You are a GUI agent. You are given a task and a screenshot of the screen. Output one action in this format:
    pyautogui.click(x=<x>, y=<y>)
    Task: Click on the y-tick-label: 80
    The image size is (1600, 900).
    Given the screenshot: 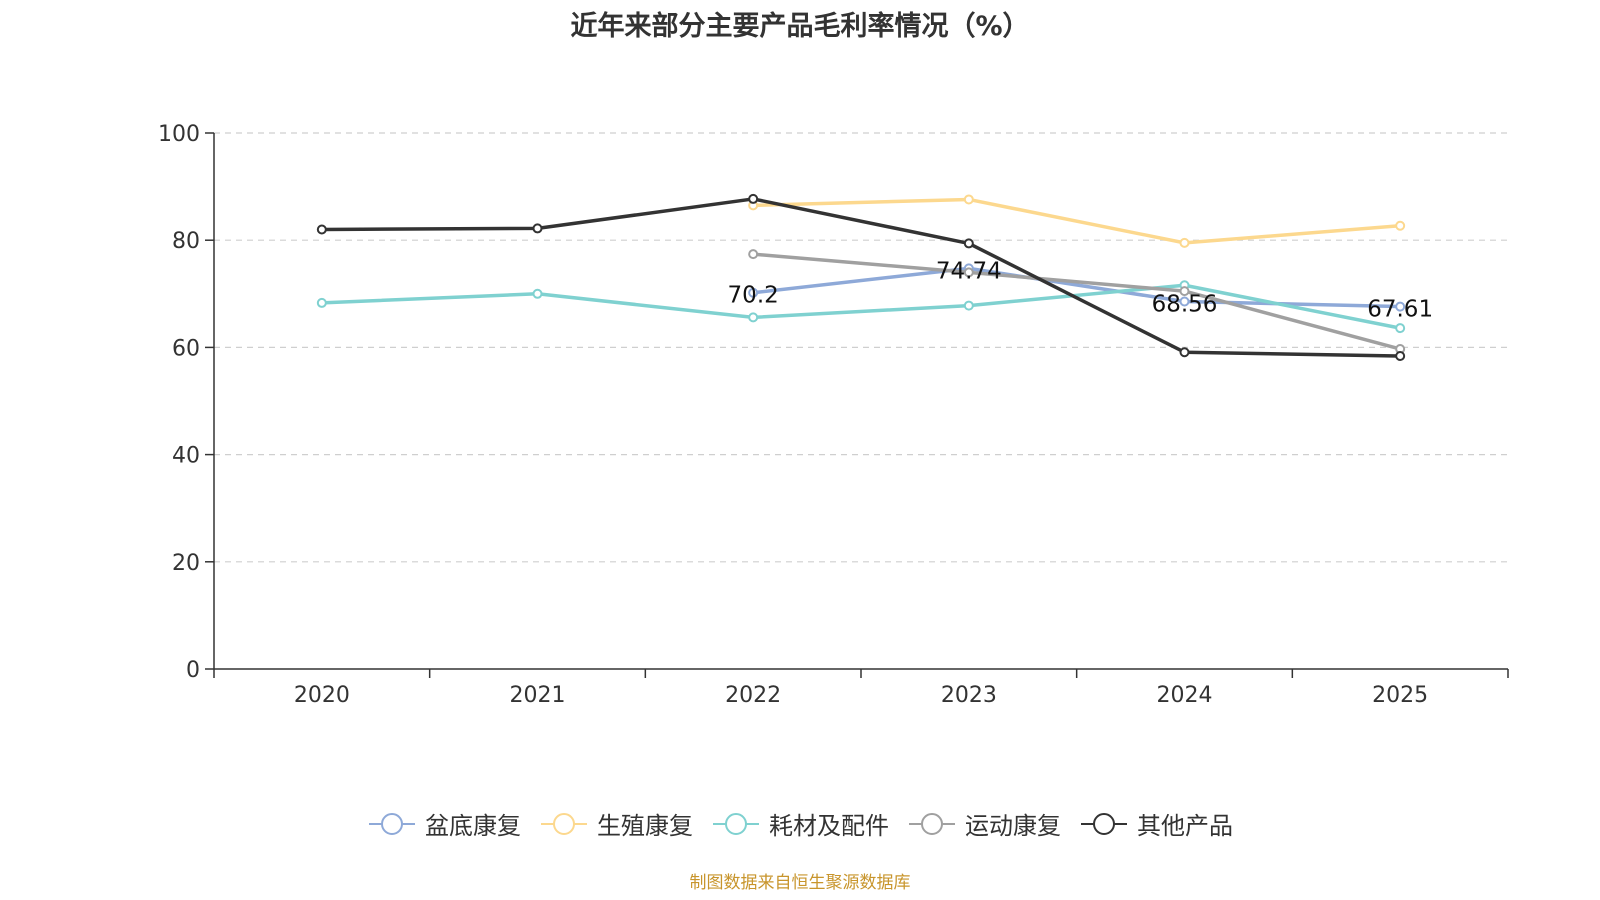 What is the action you would take?
    pyautogui.click(x=186, y=241)
    